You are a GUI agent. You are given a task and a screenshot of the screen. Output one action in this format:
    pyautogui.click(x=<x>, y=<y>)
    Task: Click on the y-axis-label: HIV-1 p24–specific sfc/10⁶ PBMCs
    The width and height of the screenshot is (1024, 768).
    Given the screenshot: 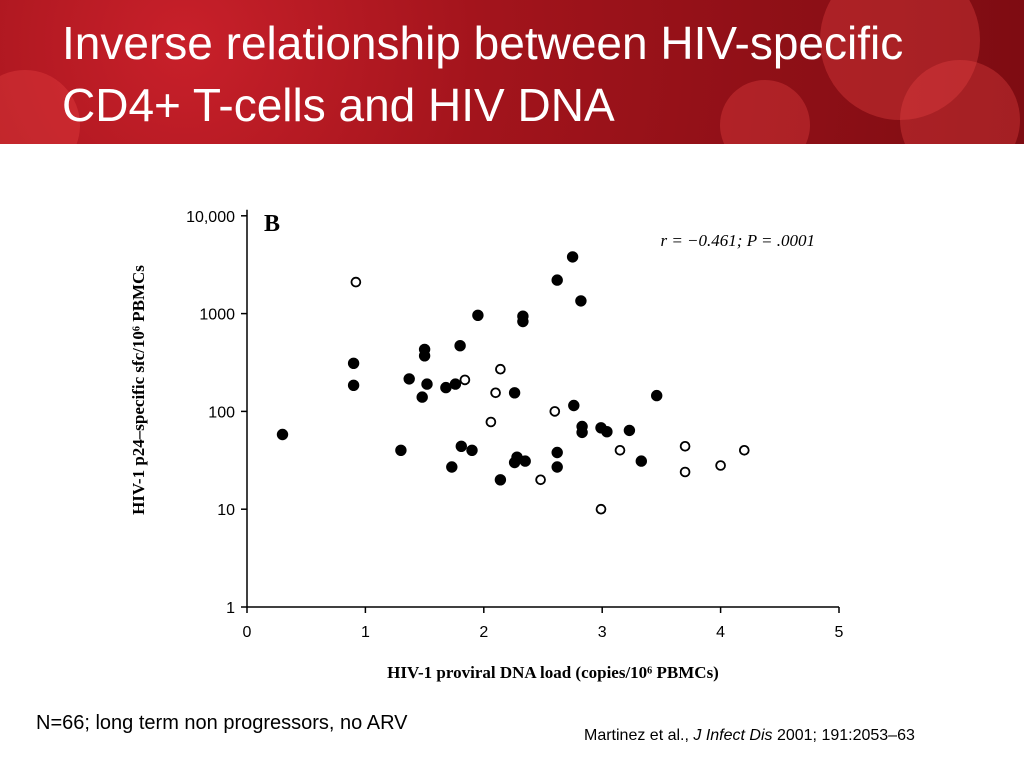 What is the action you would take?
    pyautogui.click(x=138, y=390)
    